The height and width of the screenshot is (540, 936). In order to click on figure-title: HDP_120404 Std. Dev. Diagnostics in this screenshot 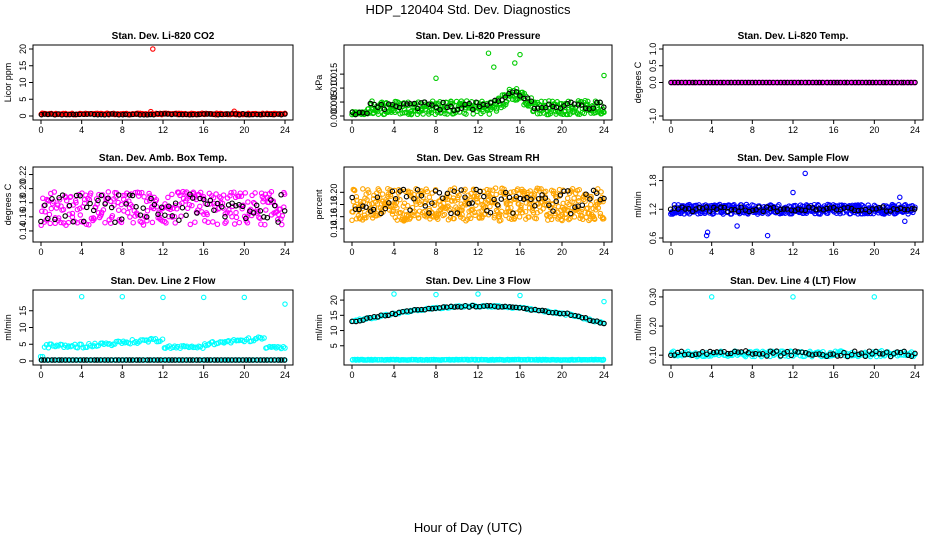, I will do `click(468, 9)`.